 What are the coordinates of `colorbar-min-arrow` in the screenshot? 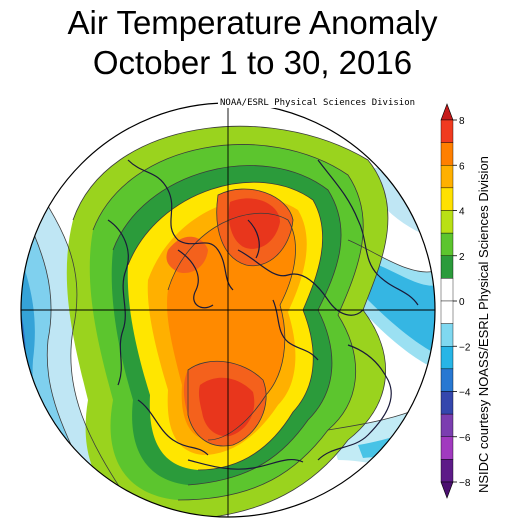 It's located at (447, 490).